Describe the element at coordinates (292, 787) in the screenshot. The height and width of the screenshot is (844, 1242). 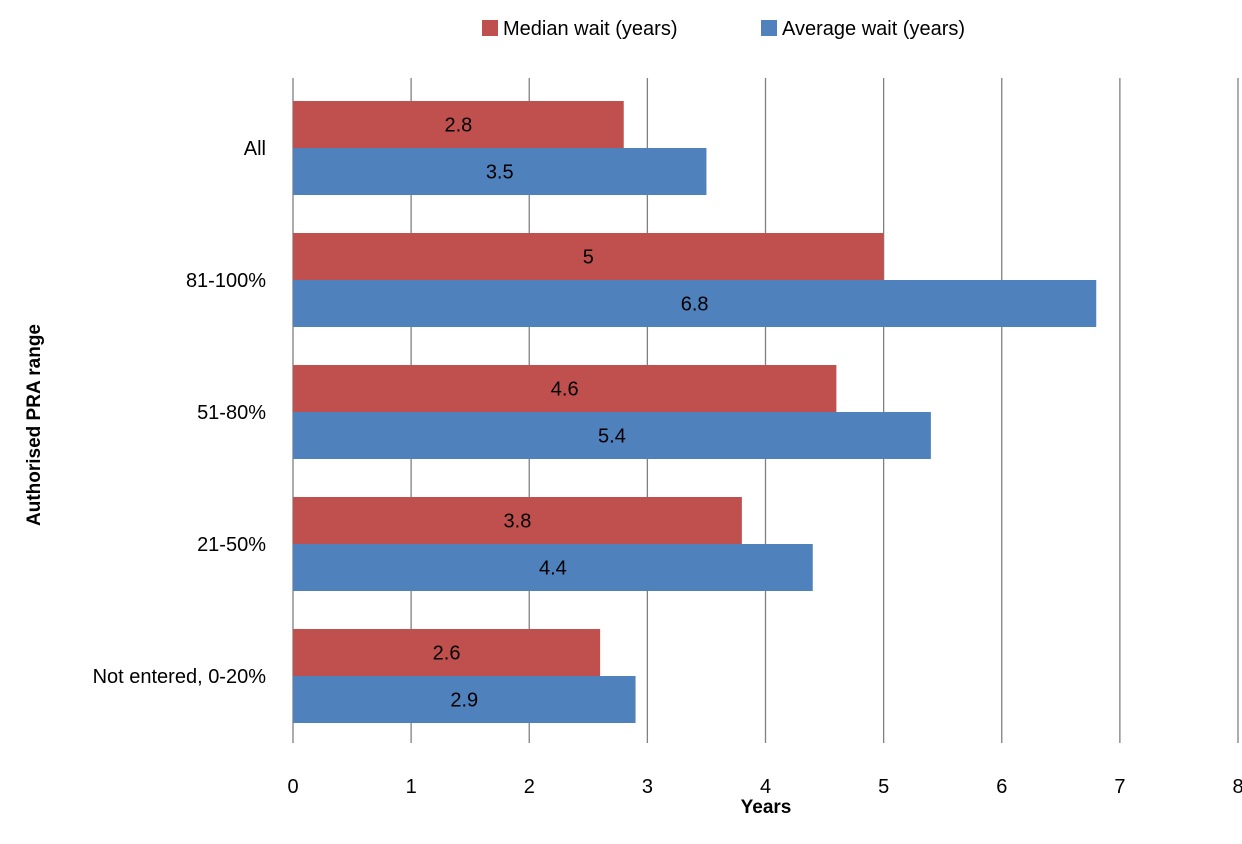
I see `x-tick-label: 0` at that location.